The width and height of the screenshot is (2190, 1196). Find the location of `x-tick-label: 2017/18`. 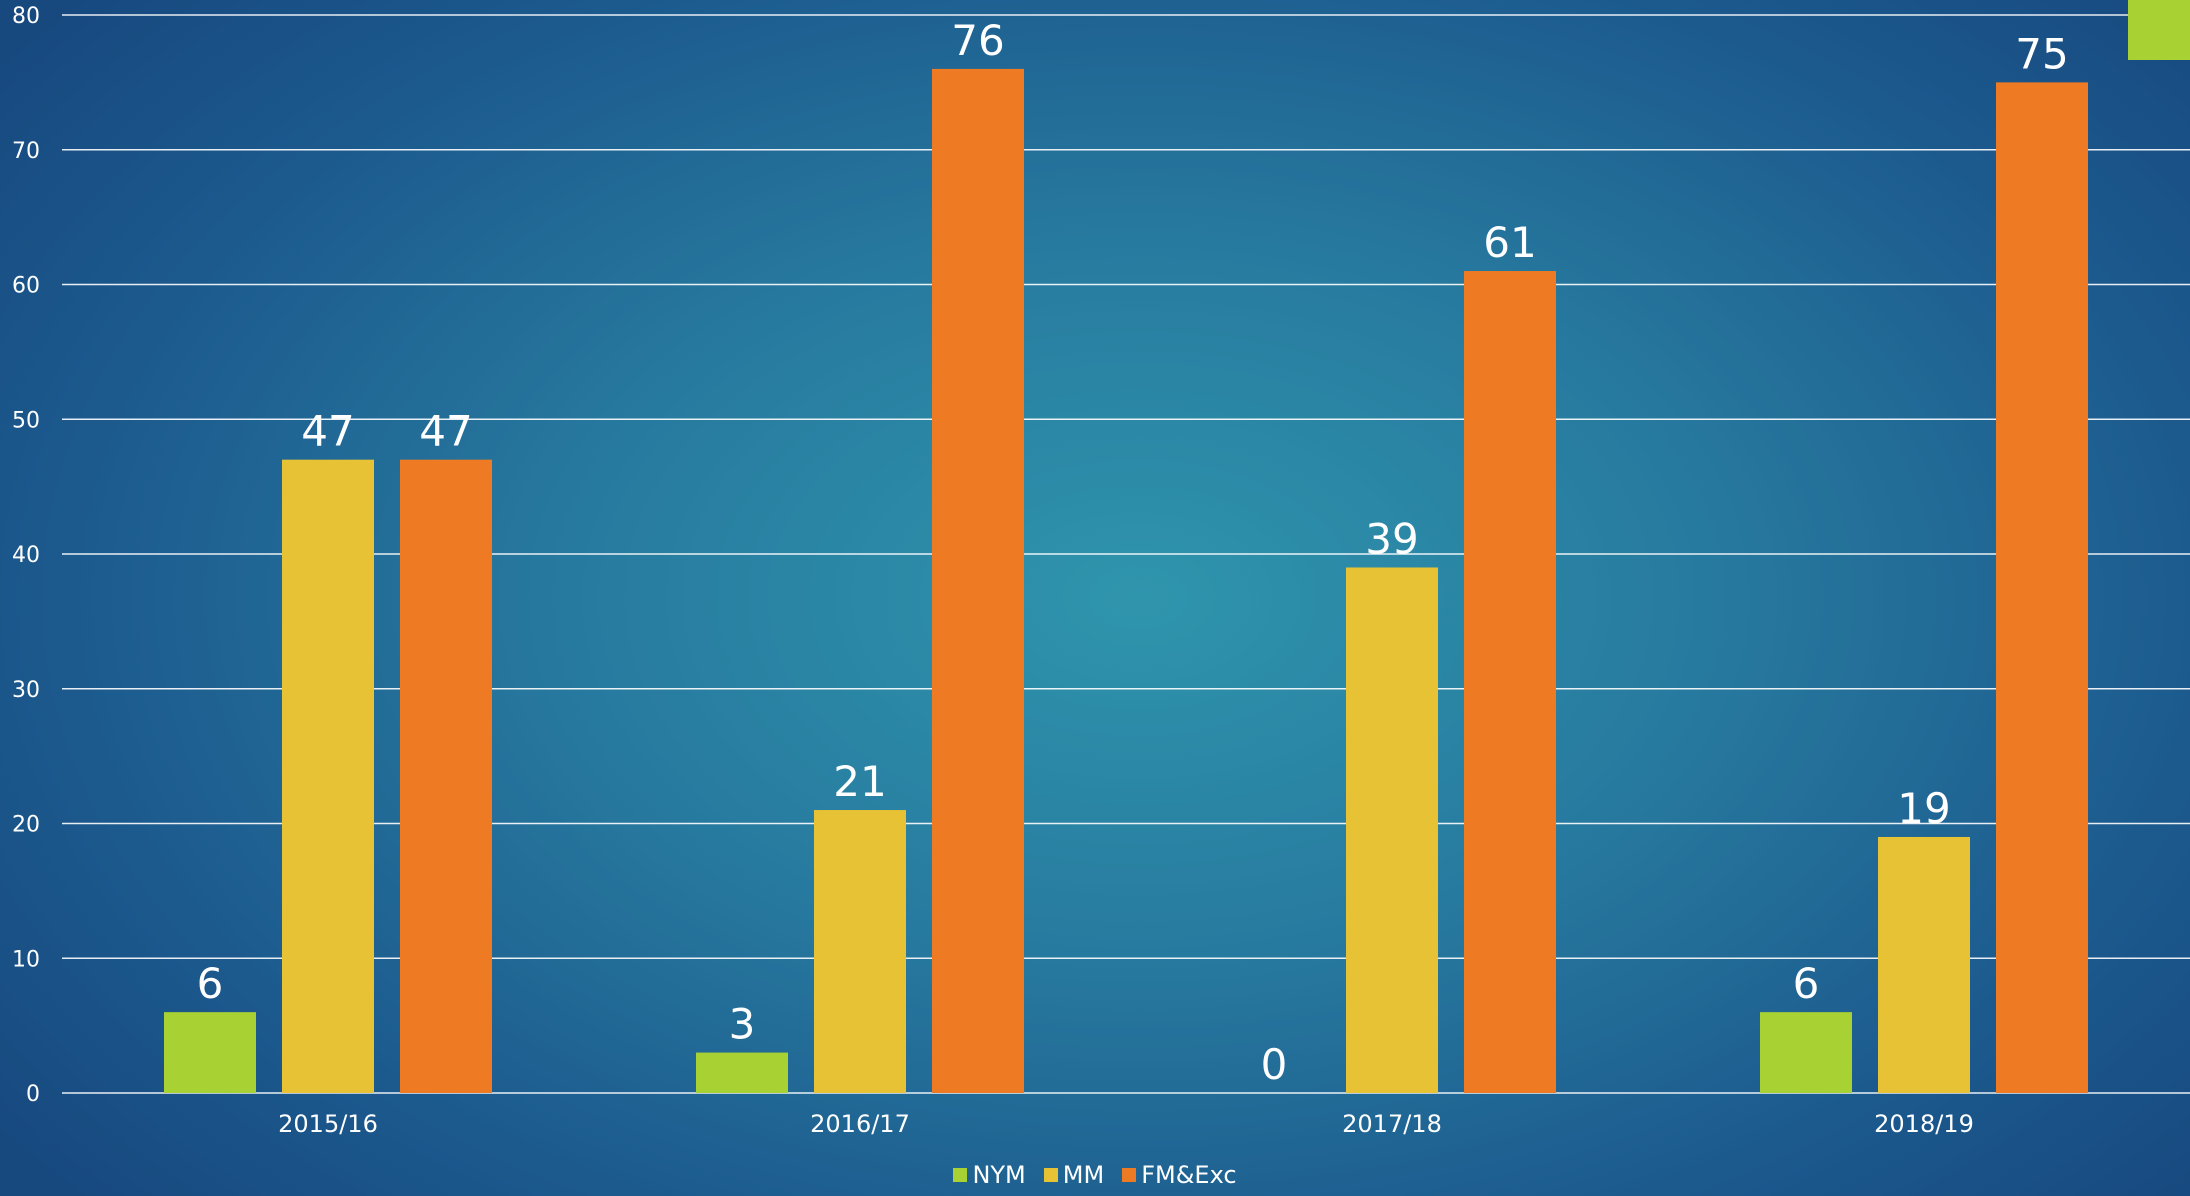

x-tick-label: 2017/18 is located at coordinates (1392, 1124).